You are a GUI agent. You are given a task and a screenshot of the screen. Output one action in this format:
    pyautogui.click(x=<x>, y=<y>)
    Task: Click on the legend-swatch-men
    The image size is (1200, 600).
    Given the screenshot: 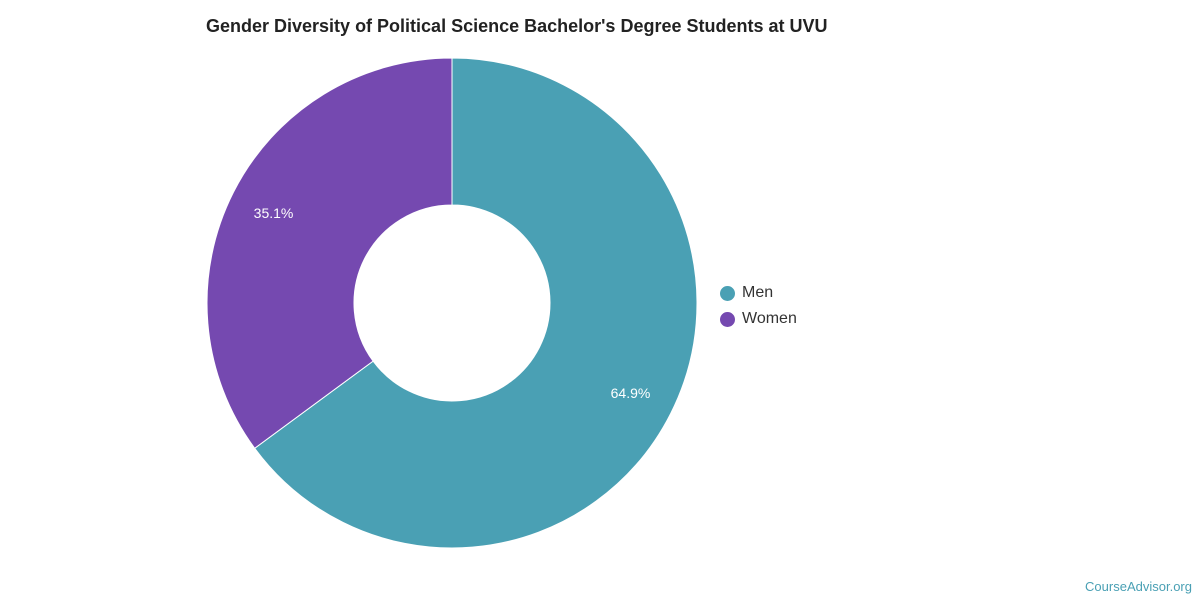 What is the action you would take?
    pyautogui.click(x=727, y=293)
    